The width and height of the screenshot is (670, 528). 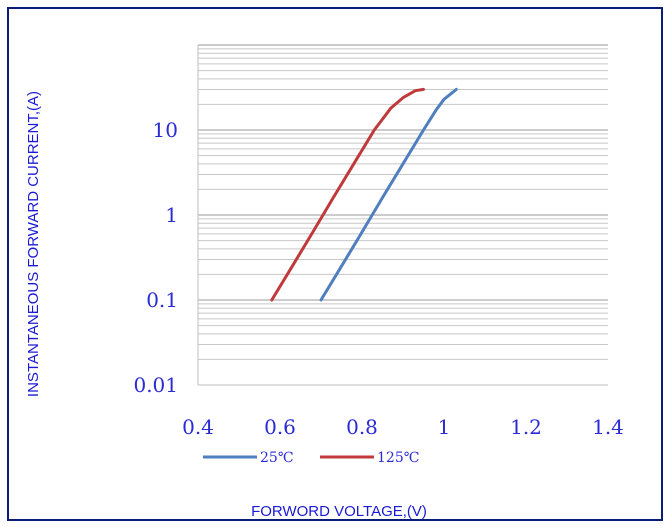 What do you see at coordinates (362, 427) in the screenshot?
I see `x-tick-label: 0.8` at bounding box center [362, 427].